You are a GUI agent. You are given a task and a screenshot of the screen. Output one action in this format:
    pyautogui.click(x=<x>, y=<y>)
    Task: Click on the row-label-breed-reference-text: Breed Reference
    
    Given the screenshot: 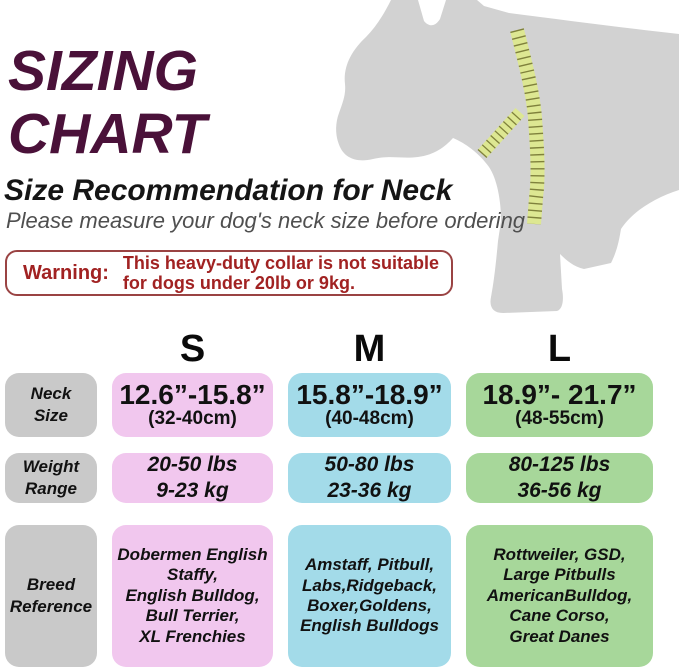 What is the action you would take?
    pyautogui.click(x=51, y=595)
    